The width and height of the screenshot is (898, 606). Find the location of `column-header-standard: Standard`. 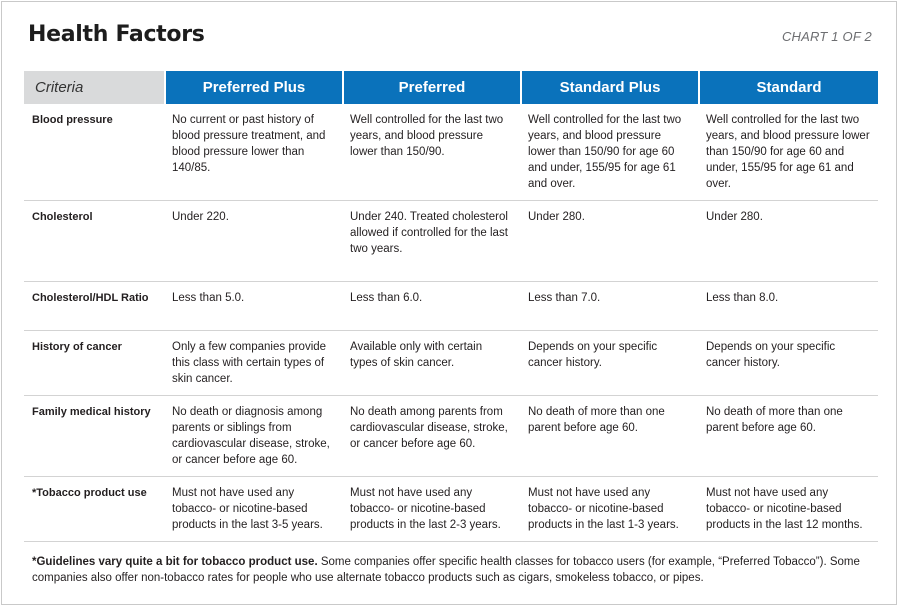

column-header-standard: Standard is located at coordinates (788, 87).